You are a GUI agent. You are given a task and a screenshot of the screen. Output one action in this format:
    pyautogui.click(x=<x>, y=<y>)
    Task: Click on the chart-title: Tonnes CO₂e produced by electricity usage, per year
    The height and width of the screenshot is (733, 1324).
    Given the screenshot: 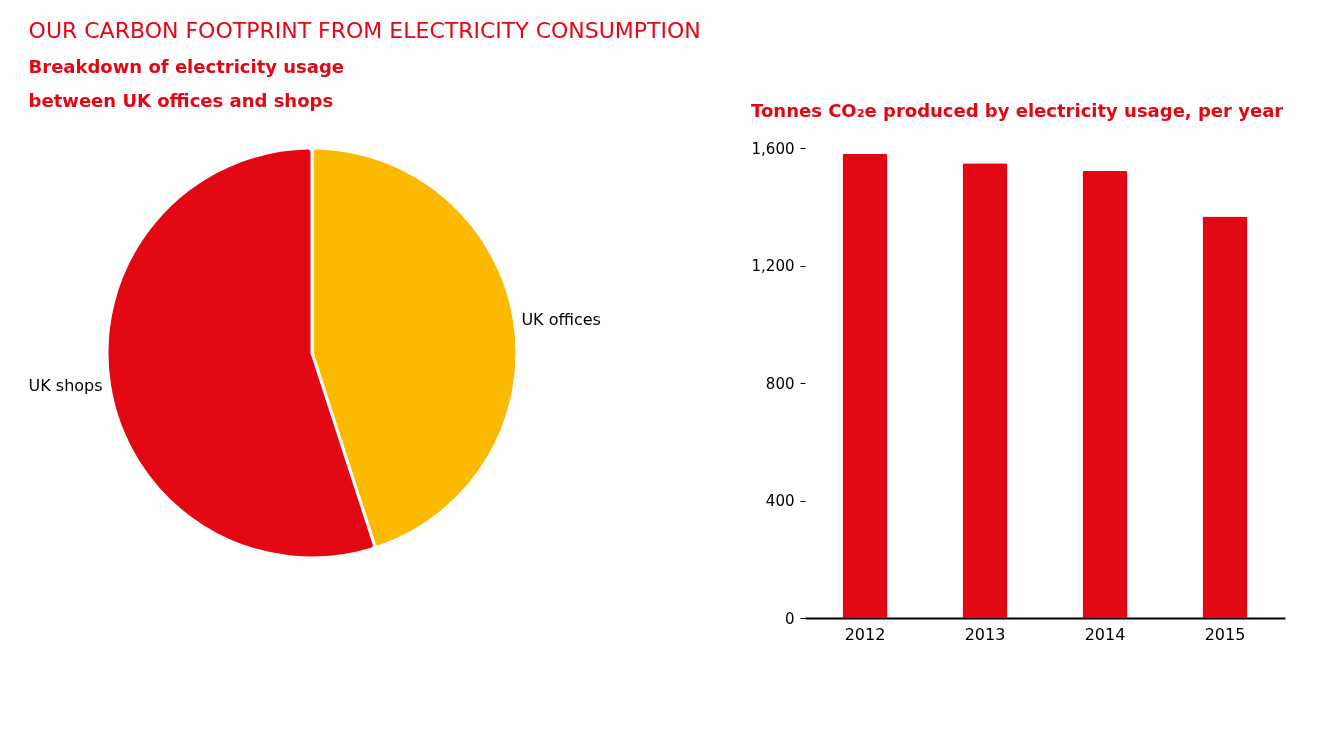 What is the action you would take?
    pyautogui.click(x=1017, y=110)
    